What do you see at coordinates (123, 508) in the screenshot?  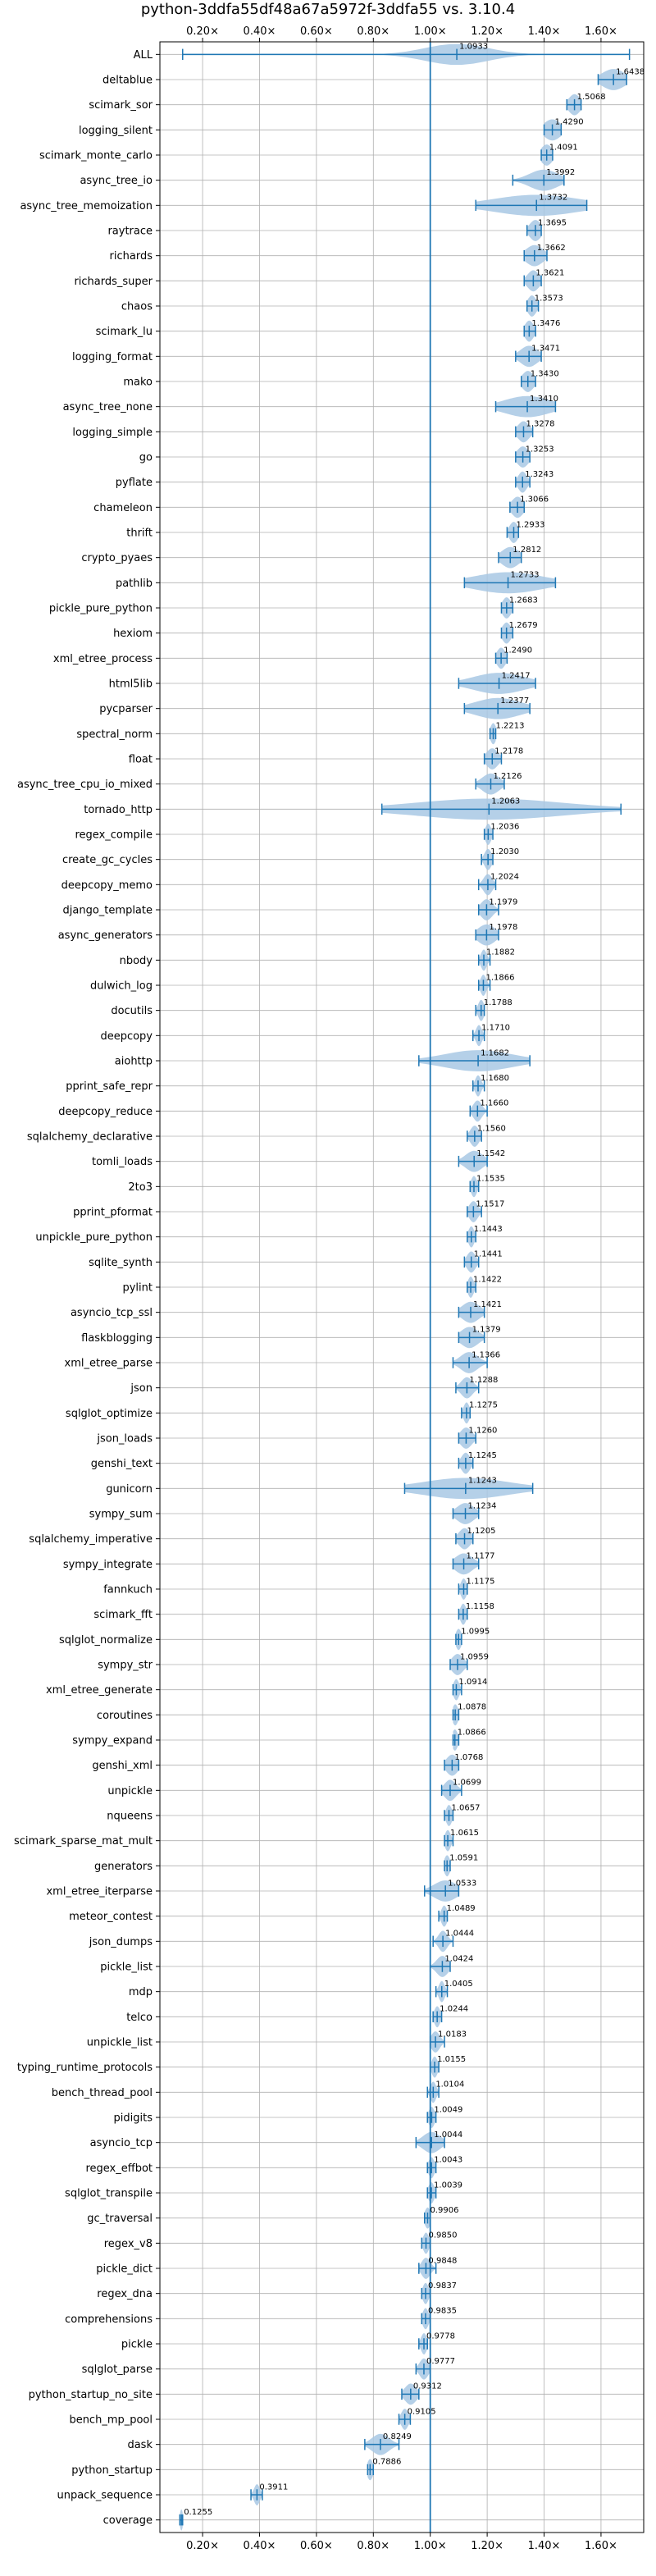 I see `category-label: chameleon` at bounding box center [123, 508].